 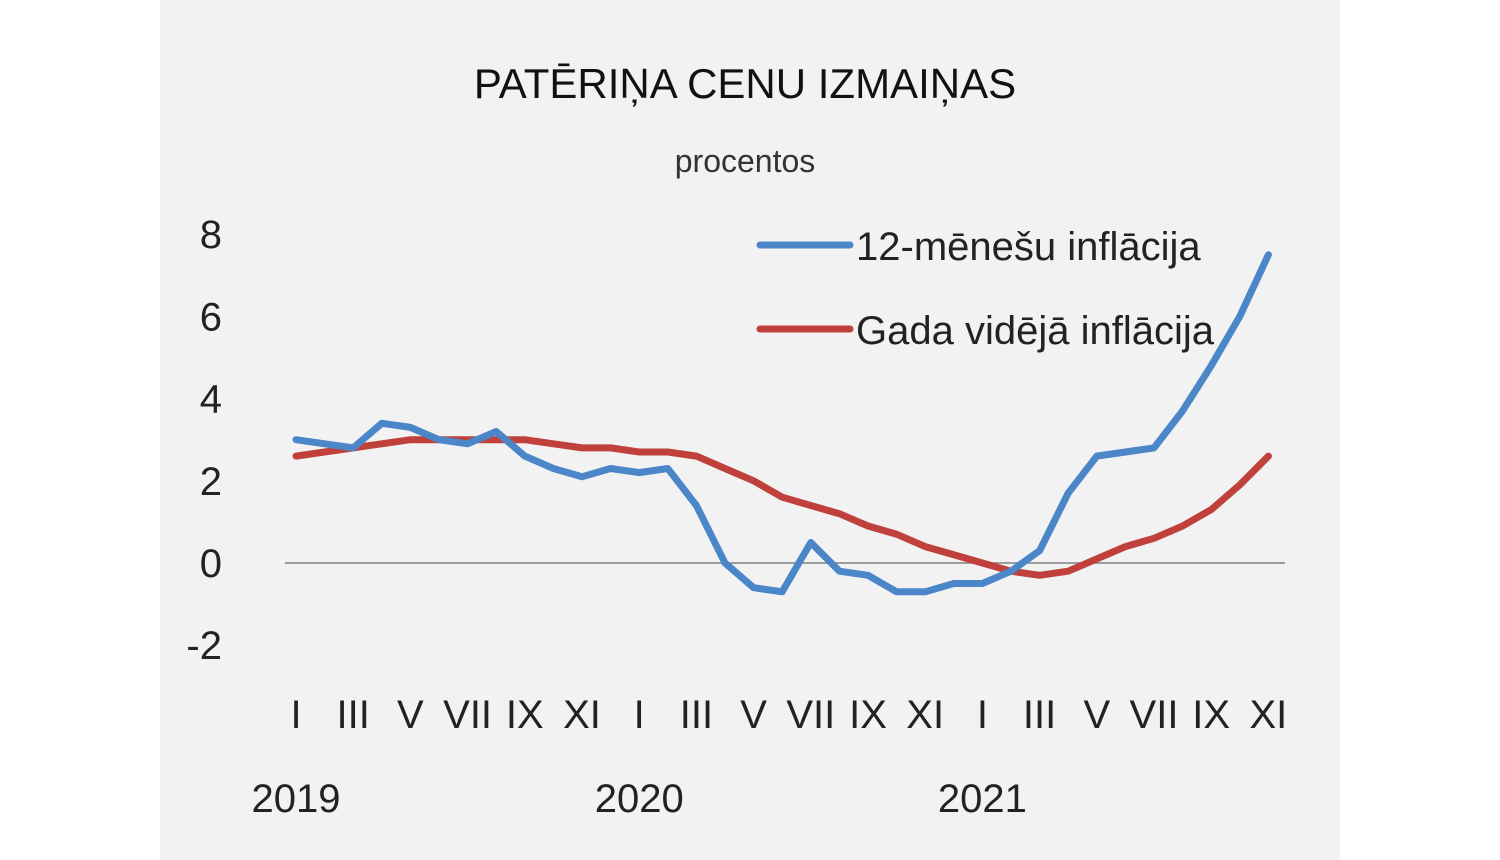 What do you see at coordinates (204, 440) in the screenshot?
I see `y-axis-ticks: 8 6 4 2 0 -2` at bounding box center [204, 440].